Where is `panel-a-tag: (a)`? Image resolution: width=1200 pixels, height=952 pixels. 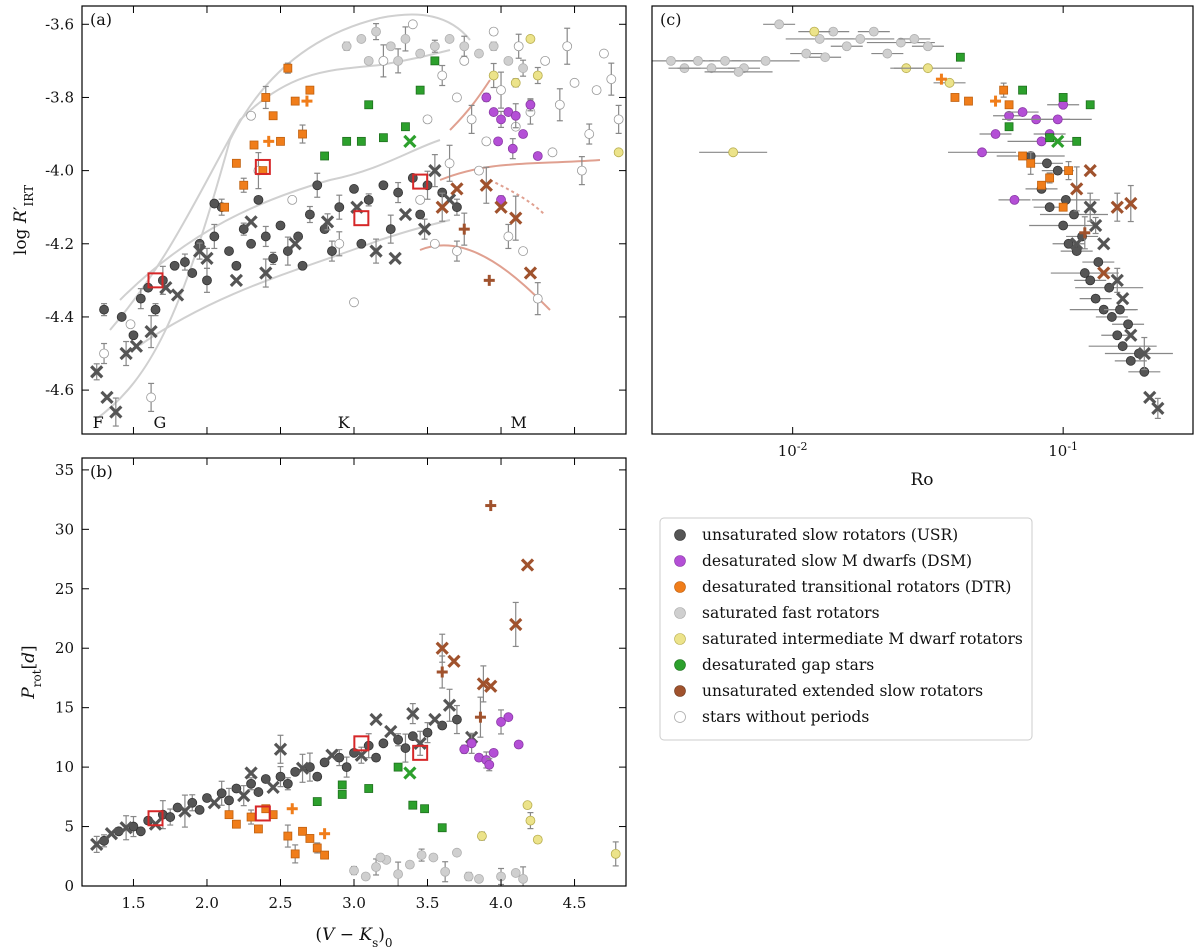 panel-a-tag: (a) is located at coordinates (101, 19).